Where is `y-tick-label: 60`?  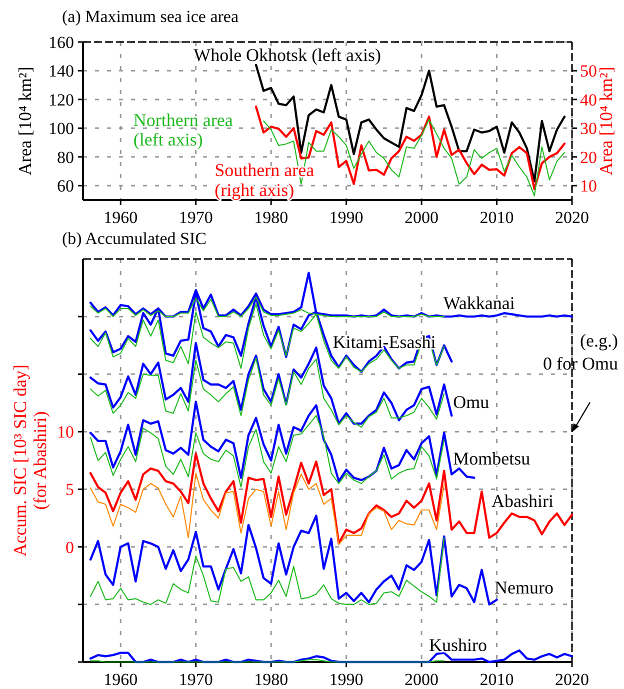
y-tick-label: 60 is located at coordinates (65, 186).